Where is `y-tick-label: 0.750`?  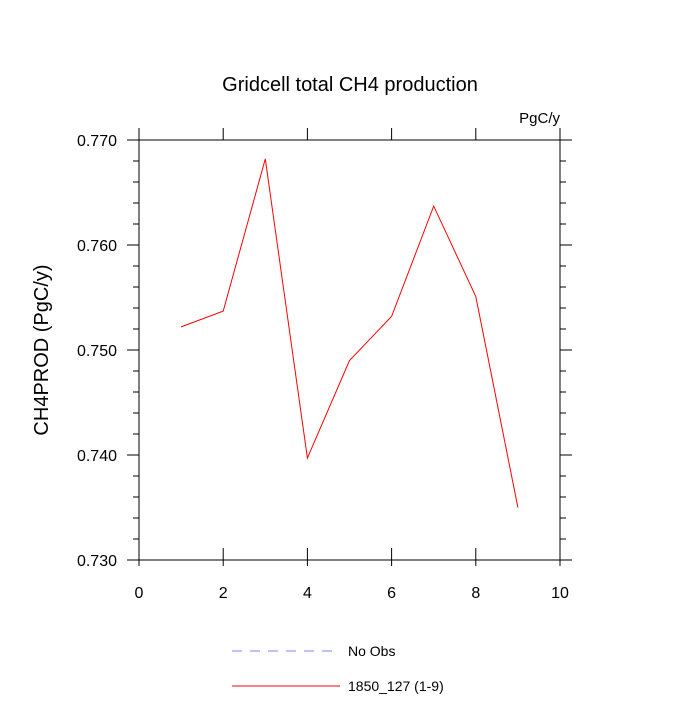 y-tick-label: 0.750 is located at coordinates (97, 351).